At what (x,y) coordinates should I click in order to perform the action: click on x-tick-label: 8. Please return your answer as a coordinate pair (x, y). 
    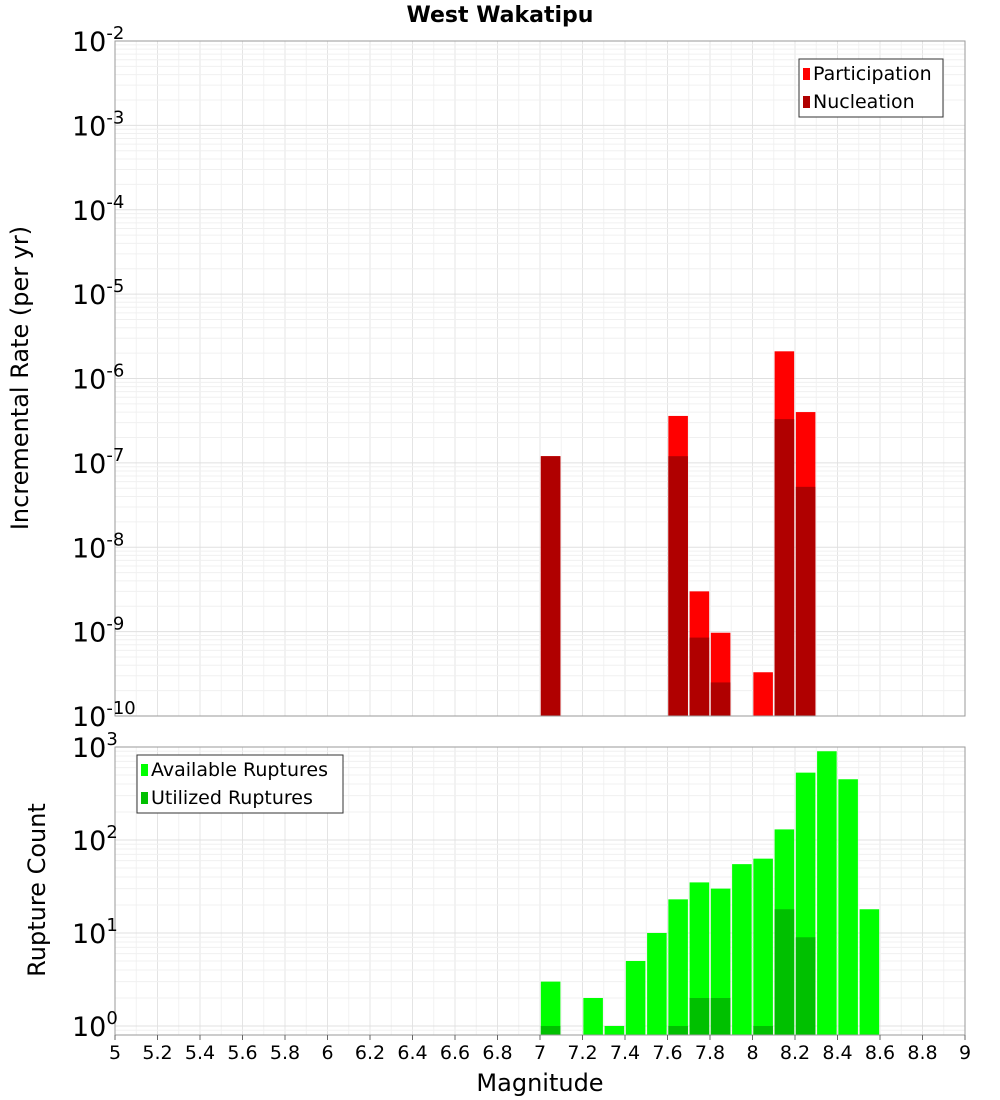
    Looking at the image, I should click on (752, 1053).